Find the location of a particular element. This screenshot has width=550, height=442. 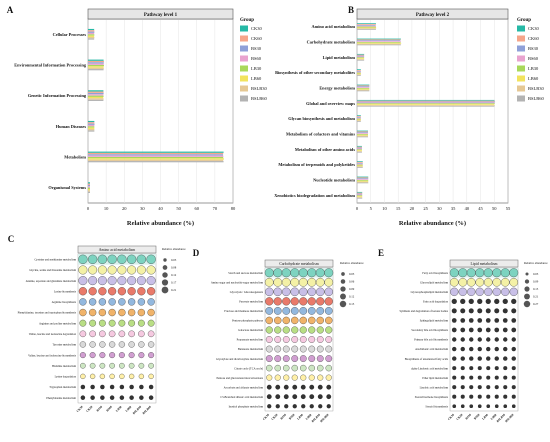

x-tick-label: 35 is located at coordinates (453, 208).